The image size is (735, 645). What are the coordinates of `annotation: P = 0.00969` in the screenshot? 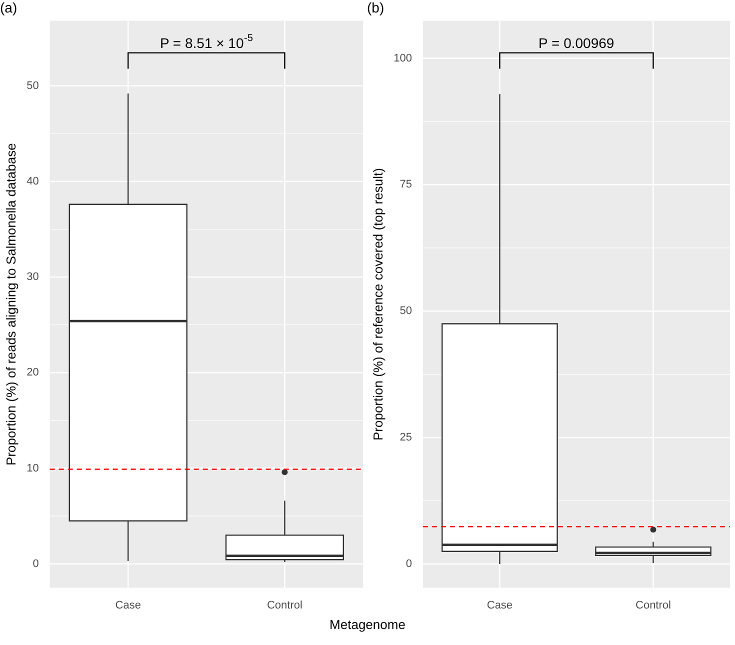 It's located at (576, 42).